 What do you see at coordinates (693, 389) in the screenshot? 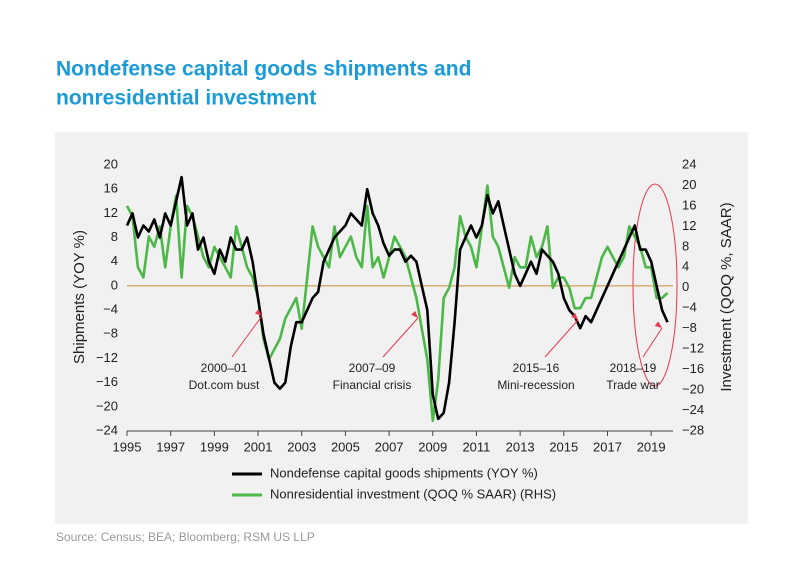
I see `y2-tick-label: −20` at bounding box center [693, 389].